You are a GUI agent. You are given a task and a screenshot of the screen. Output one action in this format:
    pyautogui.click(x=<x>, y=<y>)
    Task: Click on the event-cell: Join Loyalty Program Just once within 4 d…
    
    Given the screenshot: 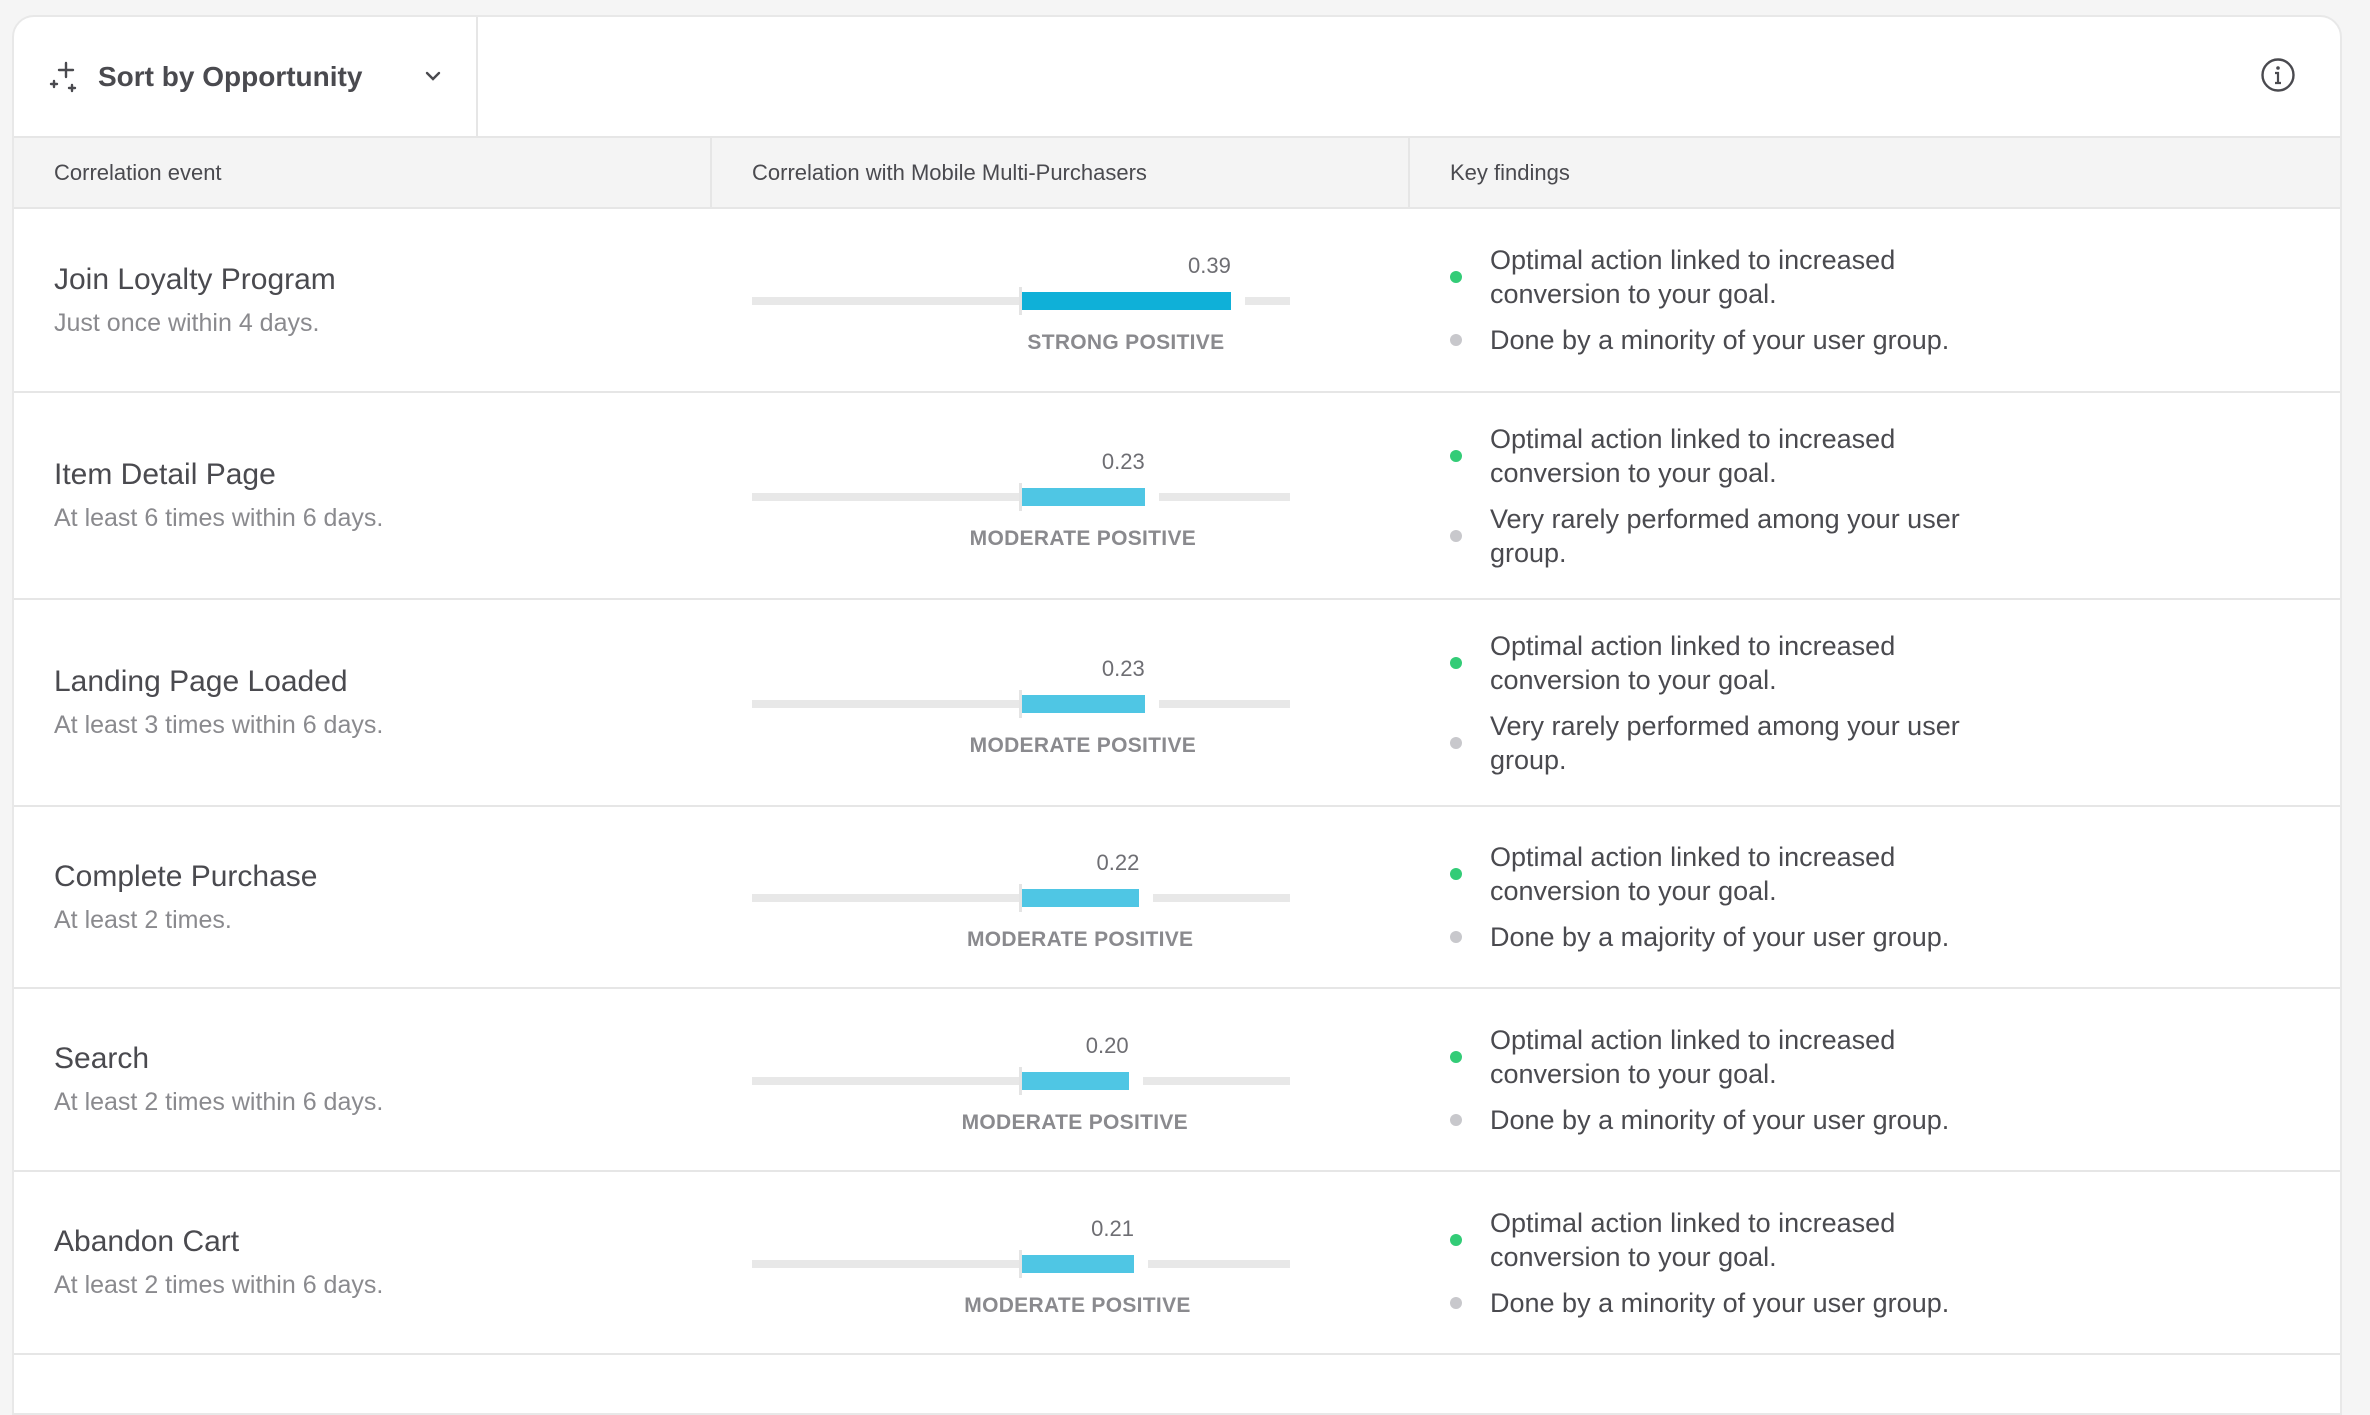 What is the action you would take?
    pyautogui.click(x=363, y=300)
    